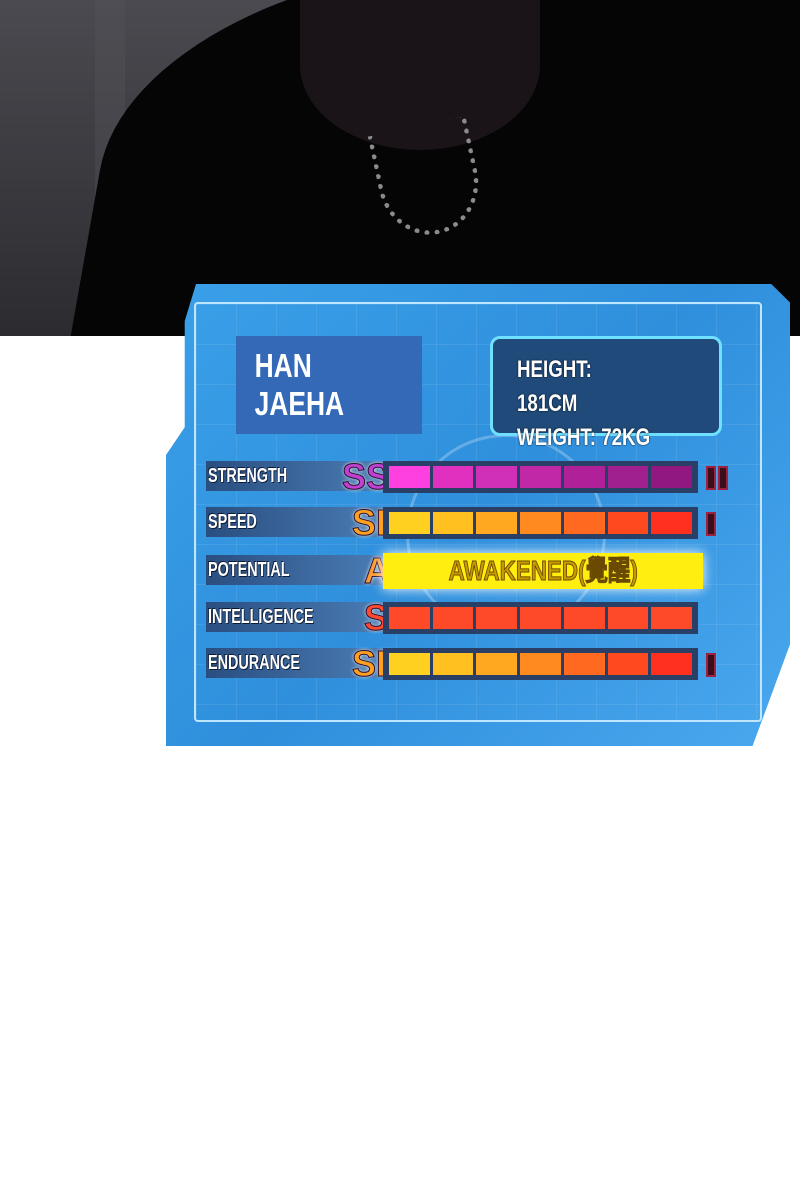 This screenshot has height=1200, width=800. I want to click on stat-label: POTENTIAL, so click(296, 570).